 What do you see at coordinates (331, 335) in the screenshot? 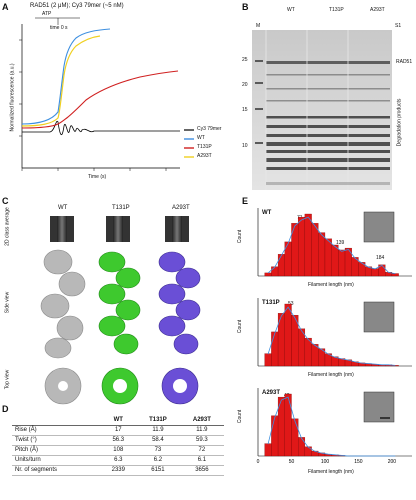
I see `hist-bars-t131p` at bounding box center [331, 335].